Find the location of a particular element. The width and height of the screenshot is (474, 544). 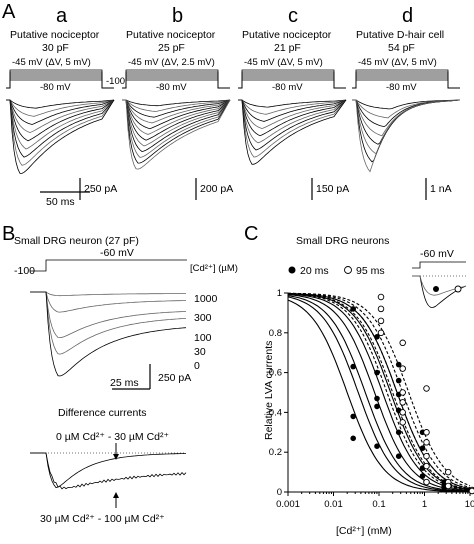

diff-bottom-label: 30 µM Cd²⁺ - 100 µM Cd²⁺ is located at coordinates (102, 519).